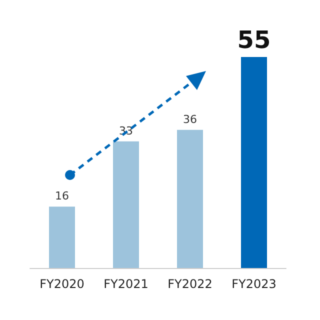 Image resolution: width=320 pixels, height=320 pixels. Describe the element at coordinates (190, 284) in the screenshot. I see `x-tick-label: FY2022` at that location.